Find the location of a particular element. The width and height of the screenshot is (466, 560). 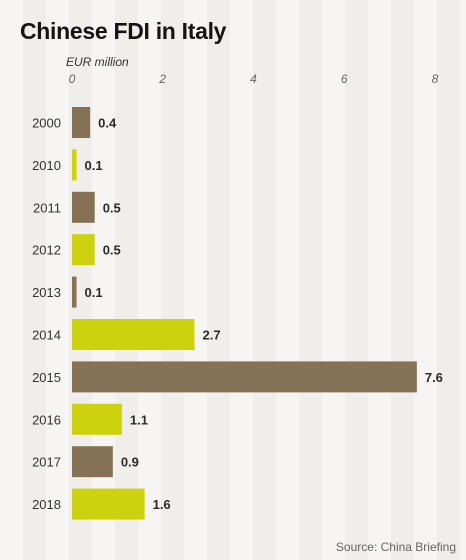

axis-unit-label: EUR million is located at coordinates (97, 62).